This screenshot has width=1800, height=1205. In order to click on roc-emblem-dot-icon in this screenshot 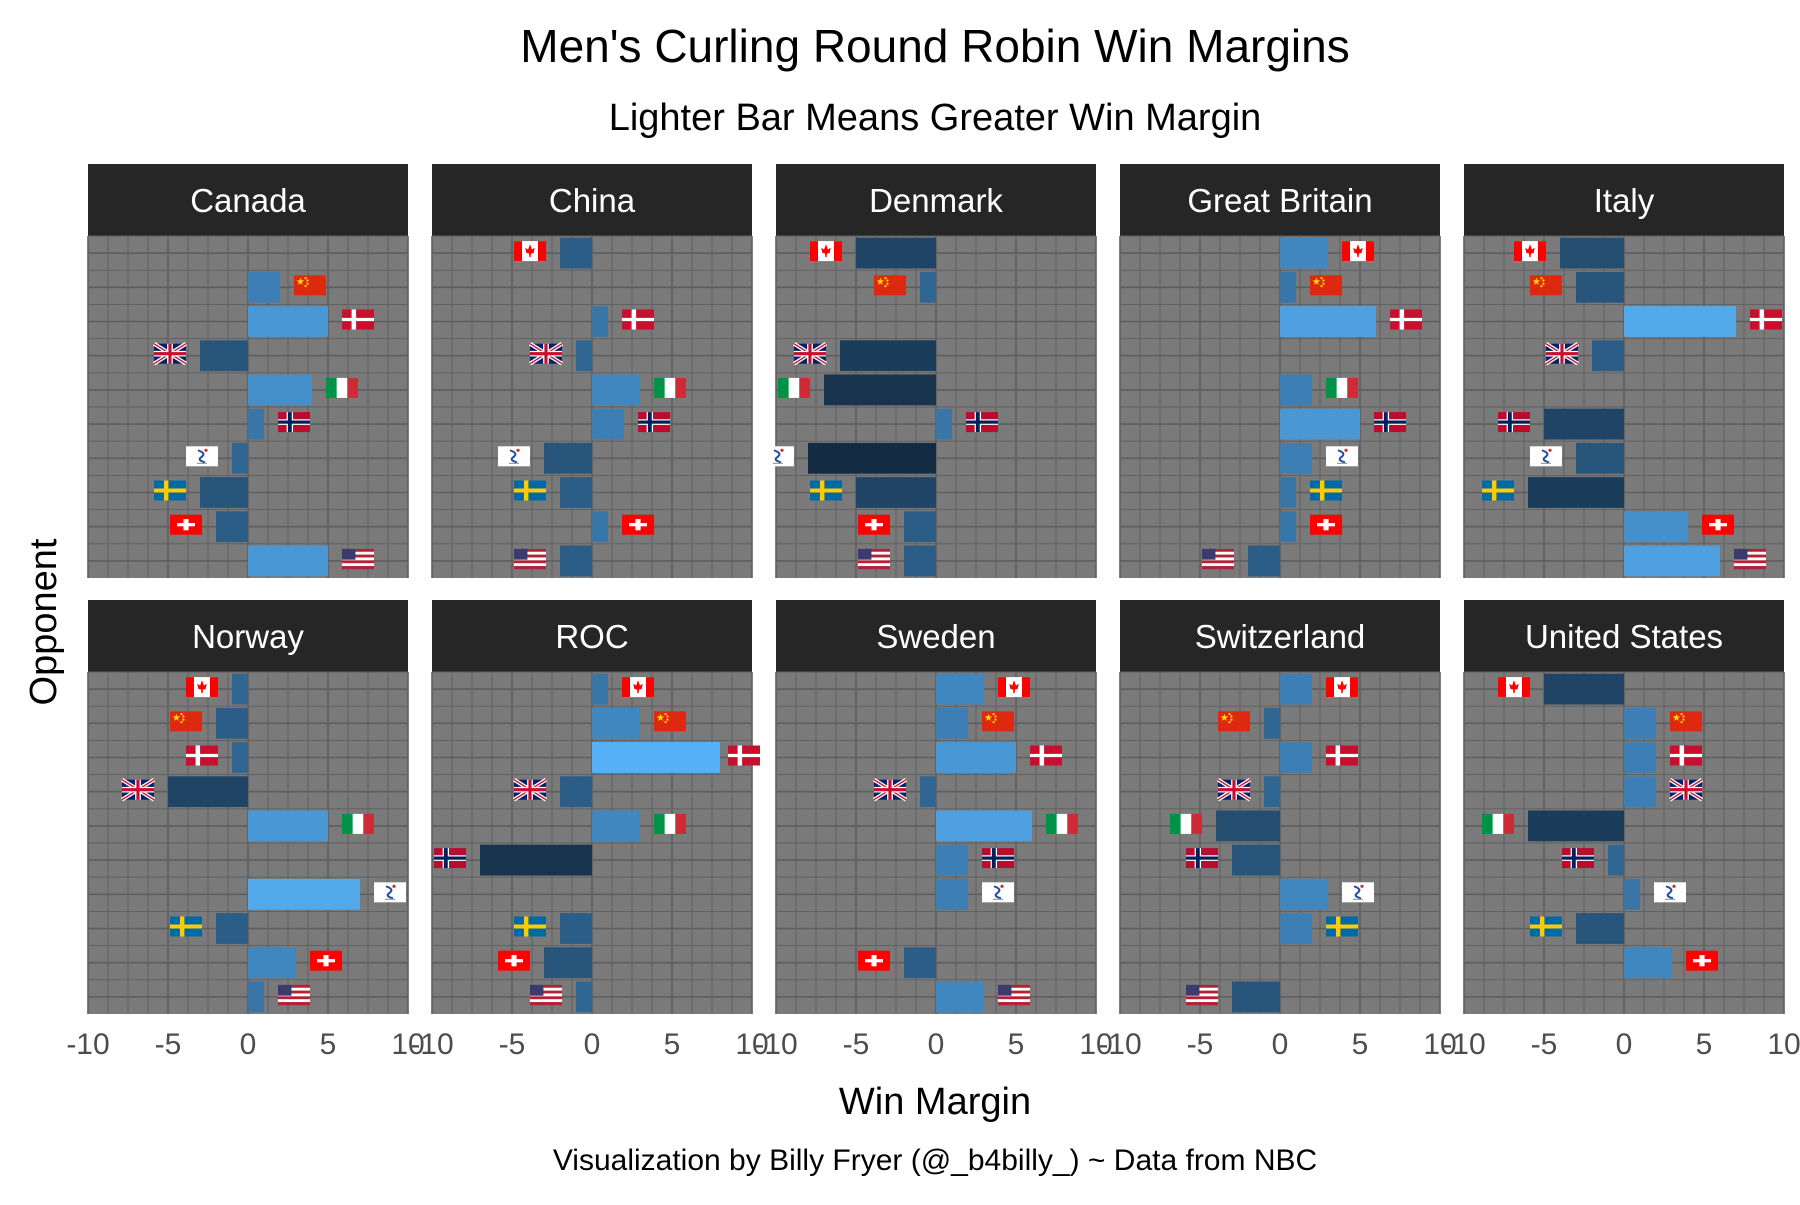, I will do `click(1362, 886)`.